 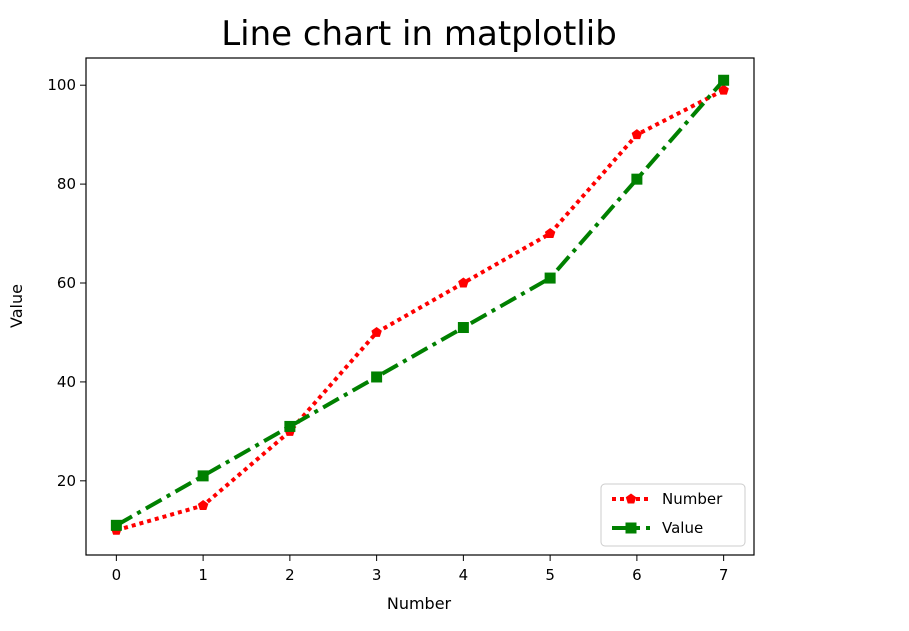 I want to click on legend-label-value: Value, so click(x=682, y=528).